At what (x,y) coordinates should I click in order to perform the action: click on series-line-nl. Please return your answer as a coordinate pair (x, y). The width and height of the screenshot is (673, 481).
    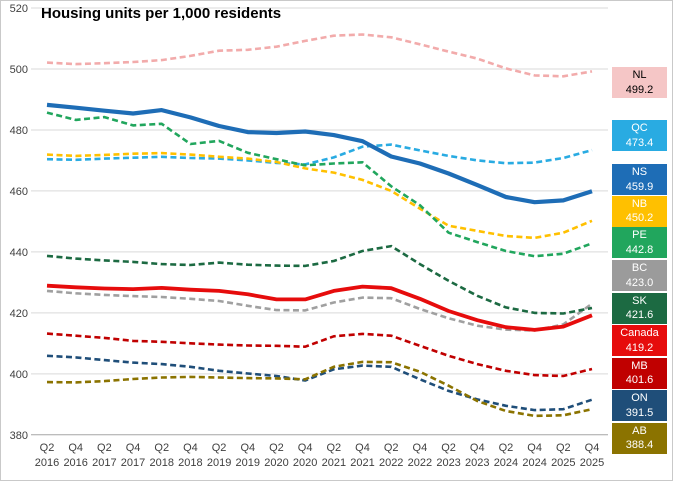
    Looking at the image, I should click on (319, 55).